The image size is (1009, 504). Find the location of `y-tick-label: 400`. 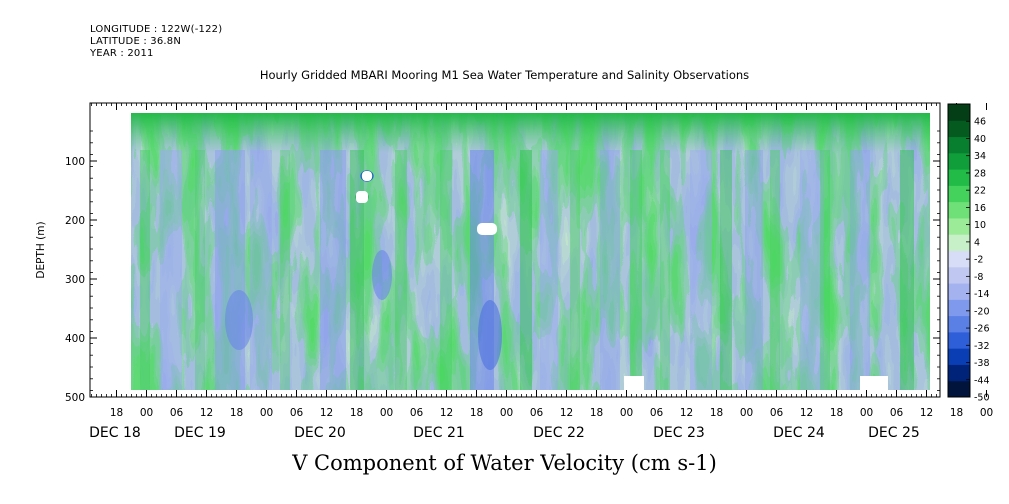

y-tick-label: 400 is located at coordinates (75, 339).